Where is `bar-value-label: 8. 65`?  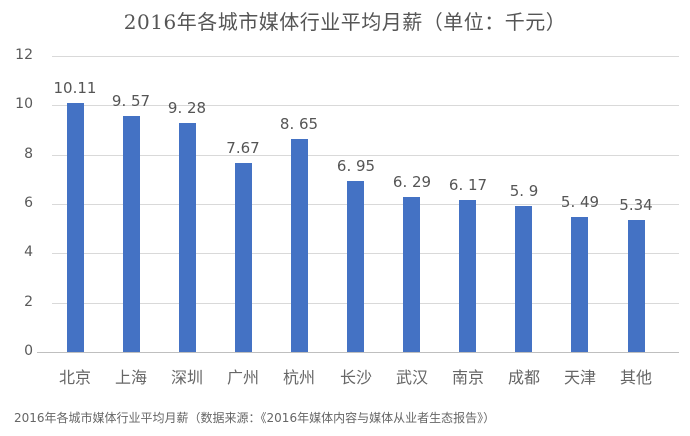 bar-value-label: 8. 65 is located at coordinates (299, 124).